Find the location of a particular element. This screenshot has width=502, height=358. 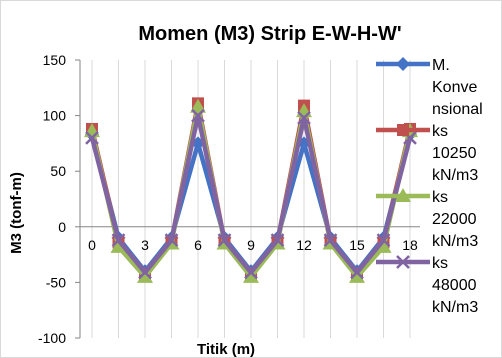

x-axis-label: Titik (m) is located at coordinates (226, 349).